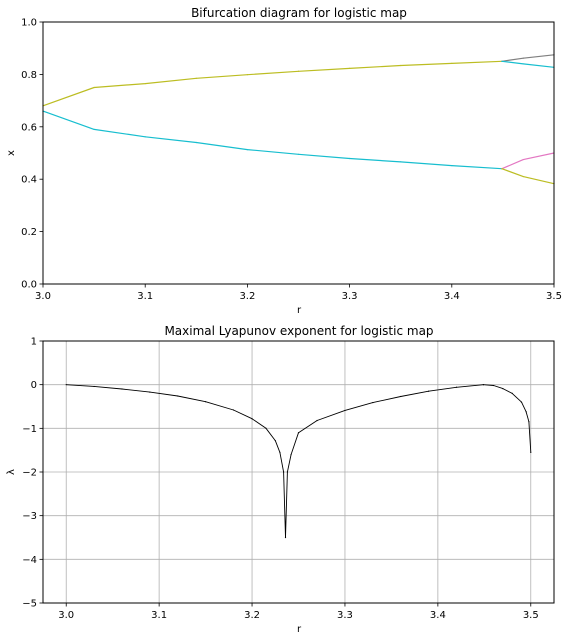 This screenshot has width=568, height=640. What do you see at coordinates (34, 342) in the screenshot?
I see `y-tick-label: 1` at bounding box center [34, 342].